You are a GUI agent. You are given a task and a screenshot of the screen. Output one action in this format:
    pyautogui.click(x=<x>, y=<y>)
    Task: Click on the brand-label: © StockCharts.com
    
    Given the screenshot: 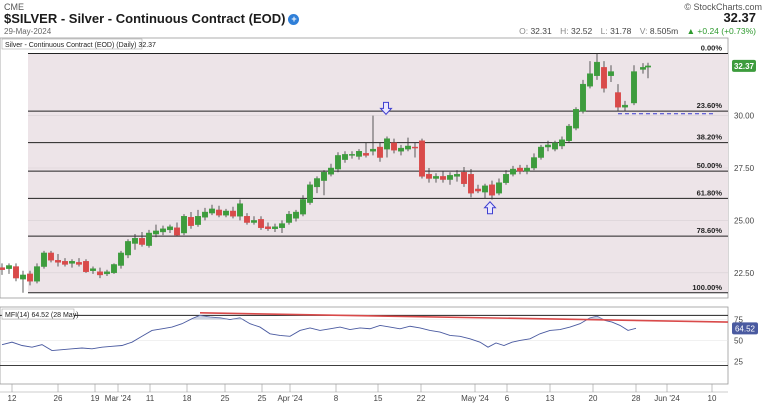 What is the action you would take?
    pyautogui.click(x=723, y=7)
    